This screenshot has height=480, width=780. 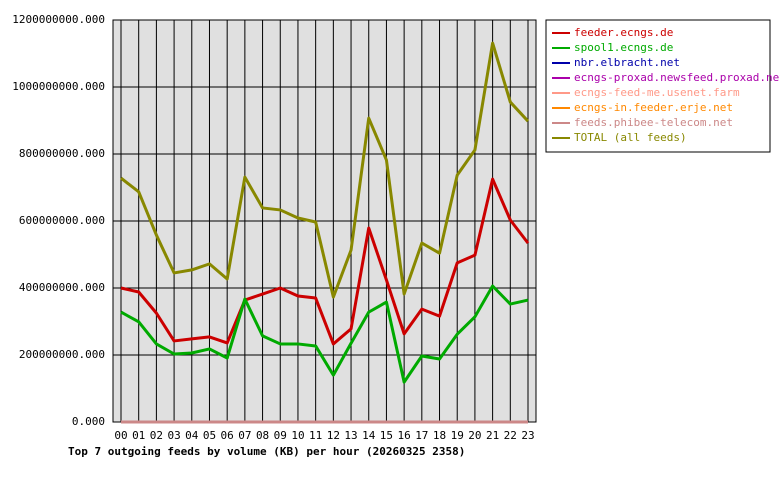 I want to click on legend-box, so click(x=658, y=86).